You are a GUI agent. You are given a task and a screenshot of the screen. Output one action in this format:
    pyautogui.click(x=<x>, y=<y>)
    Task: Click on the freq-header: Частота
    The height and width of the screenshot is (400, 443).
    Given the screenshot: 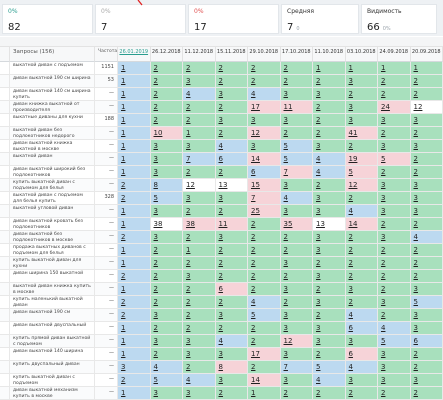 What is the action you would take?
    pyautogui.click(x=106, y=54)
    